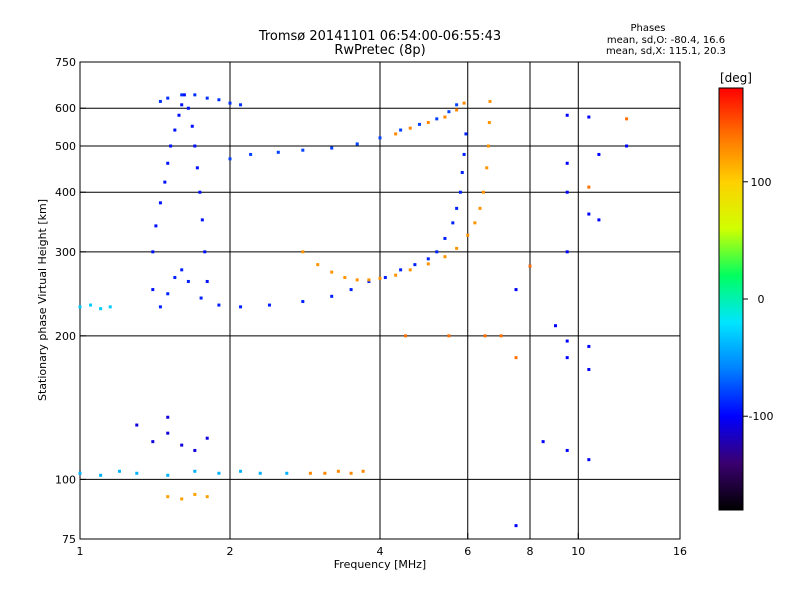  What do you see at coordinates (380, 564) in the screenshot?
I see `x-axis-label: Frequency [MHz]` at bounding box center [380, 564].